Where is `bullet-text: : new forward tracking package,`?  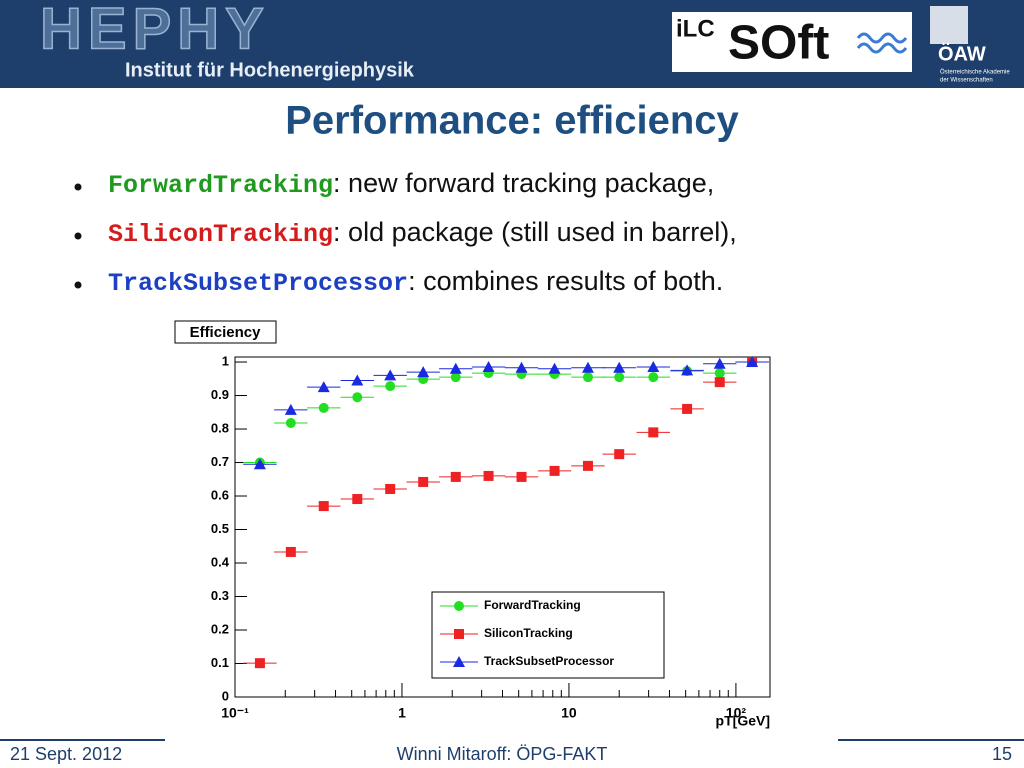 bullet-text: : new forward tracking package, is located at coordinates (523, 183).